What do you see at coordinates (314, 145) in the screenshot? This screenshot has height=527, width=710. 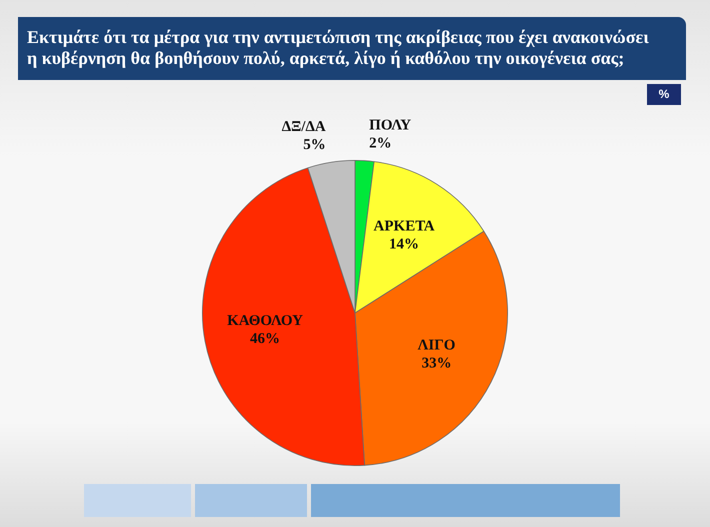 I see `data-label: 5%` at bounding box center [314, 145].